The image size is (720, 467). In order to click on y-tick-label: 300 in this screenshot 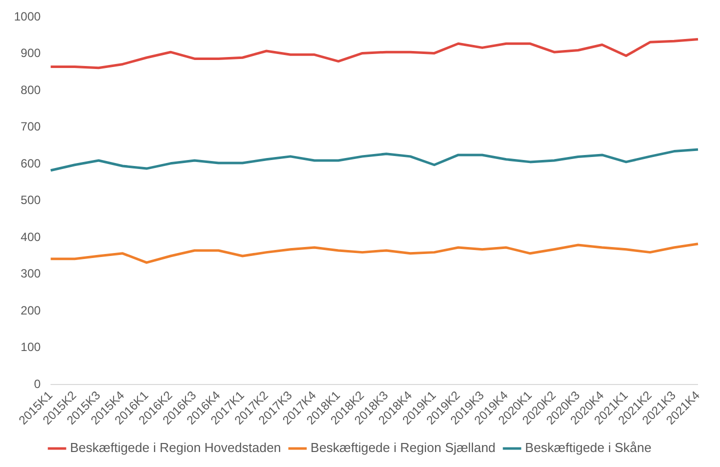, I will do `click(31, 273)`.